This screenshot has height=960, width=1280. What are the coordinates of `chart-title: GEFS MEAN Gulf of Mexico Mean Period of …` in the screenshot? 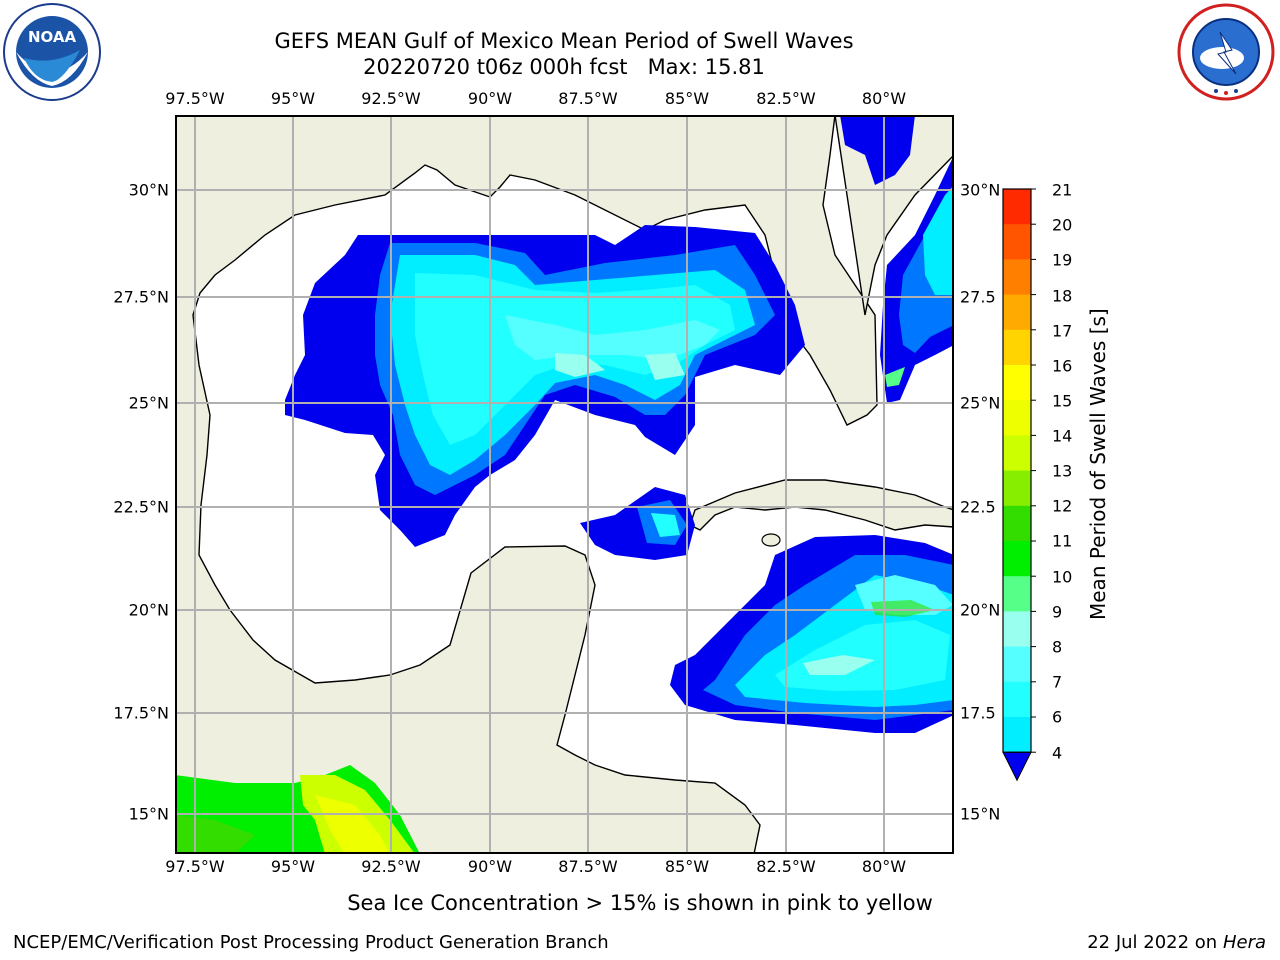 It's located at (564, 41).